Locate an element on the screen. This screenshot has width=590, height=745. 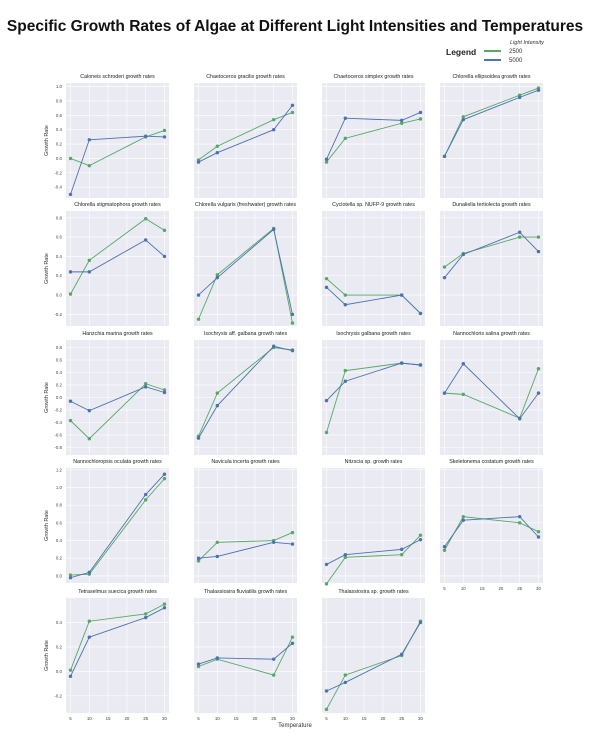
subplot-title: Isochrysis aff. galbana growth rates is located at coordinates (246, 334).